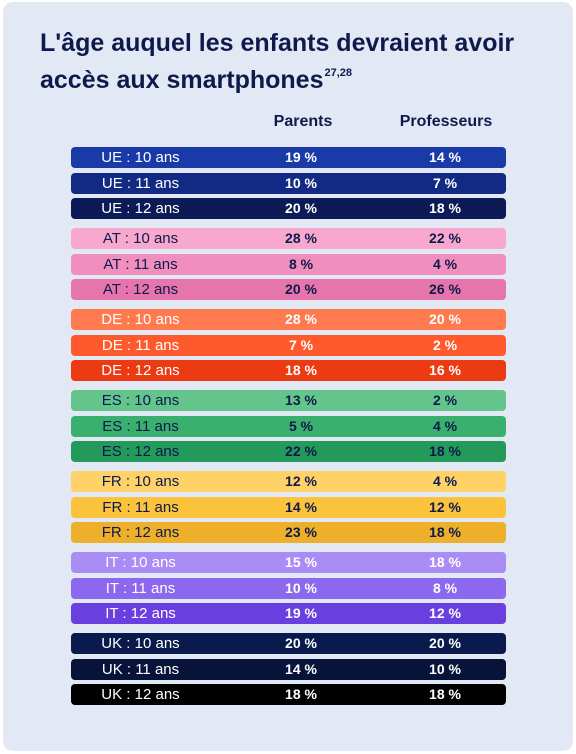 Image resolution: width=576 pixels, height=754 pixels. I want to click on row-label: IT : 11 ans, so click(140, 588).